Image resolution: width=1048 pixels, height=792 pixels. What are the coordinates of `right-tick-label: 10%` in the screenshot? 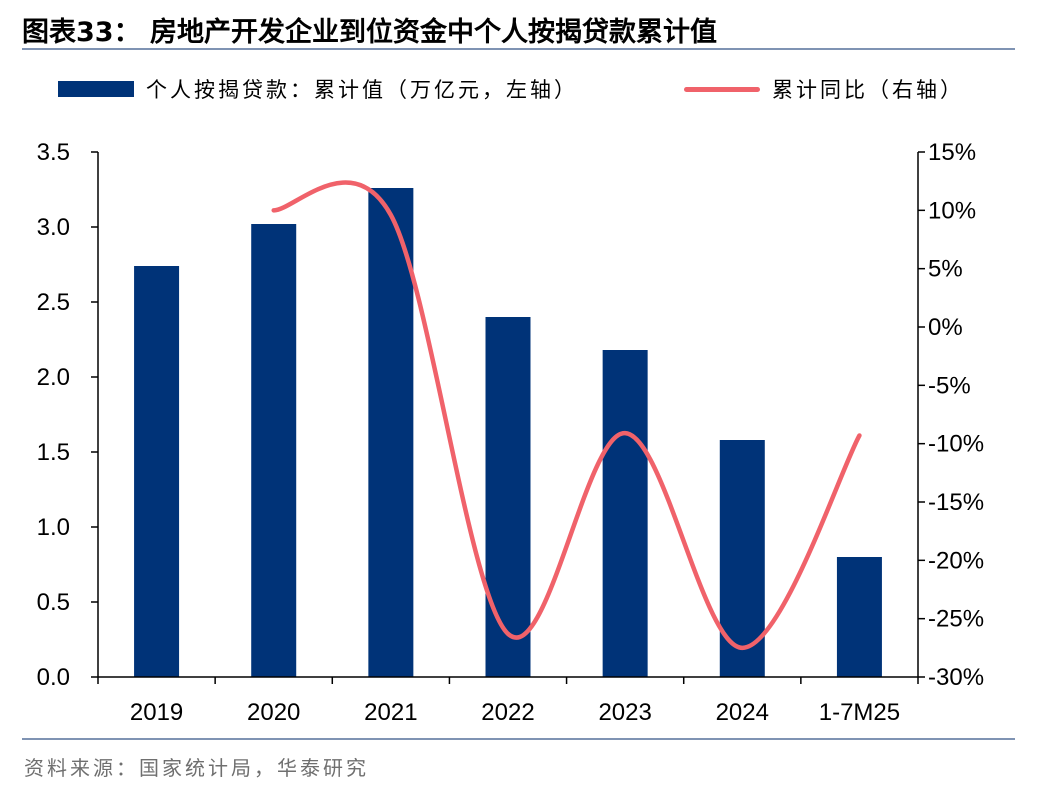 It's located at (952, 210).